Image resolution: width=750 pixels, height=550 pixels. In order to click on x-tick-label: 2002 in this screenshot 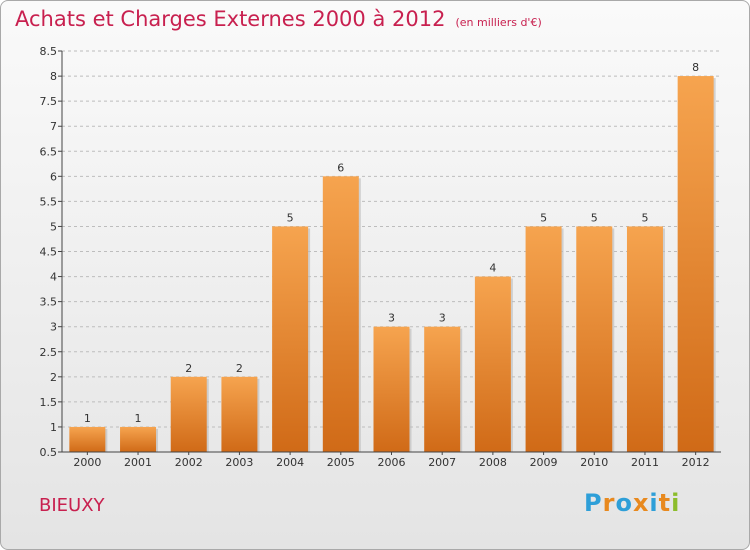, I will do `click(189, 462)`.